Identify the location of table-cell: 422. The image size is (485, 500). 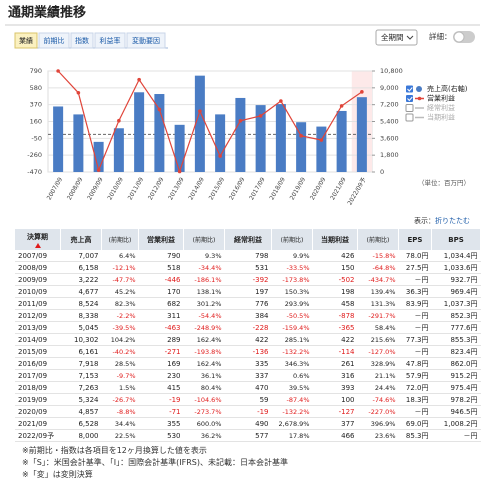
(335, 339).